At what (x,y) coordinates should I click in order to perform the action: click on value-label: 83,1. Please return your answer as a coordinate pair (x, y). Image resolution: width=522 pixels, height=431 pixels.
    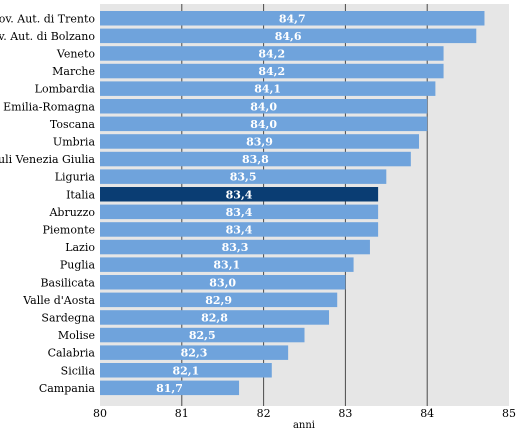
    Looking at the image, I should click on (226, 265).